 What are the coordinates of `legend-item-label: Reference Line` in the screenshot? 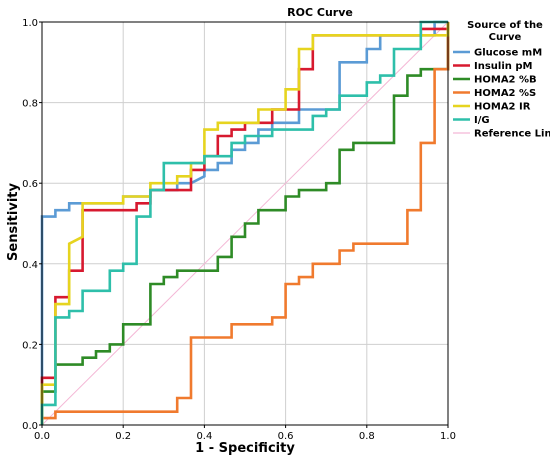 It's located at (512, 134).